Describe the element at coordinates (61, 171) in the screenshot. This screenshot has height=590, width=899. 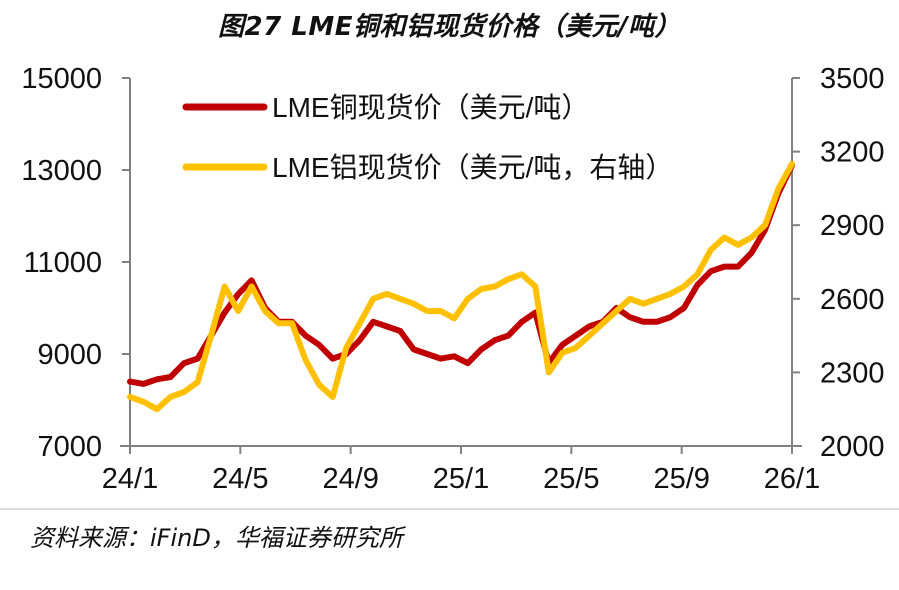
I see `left-tick-label: 13000` at that location.